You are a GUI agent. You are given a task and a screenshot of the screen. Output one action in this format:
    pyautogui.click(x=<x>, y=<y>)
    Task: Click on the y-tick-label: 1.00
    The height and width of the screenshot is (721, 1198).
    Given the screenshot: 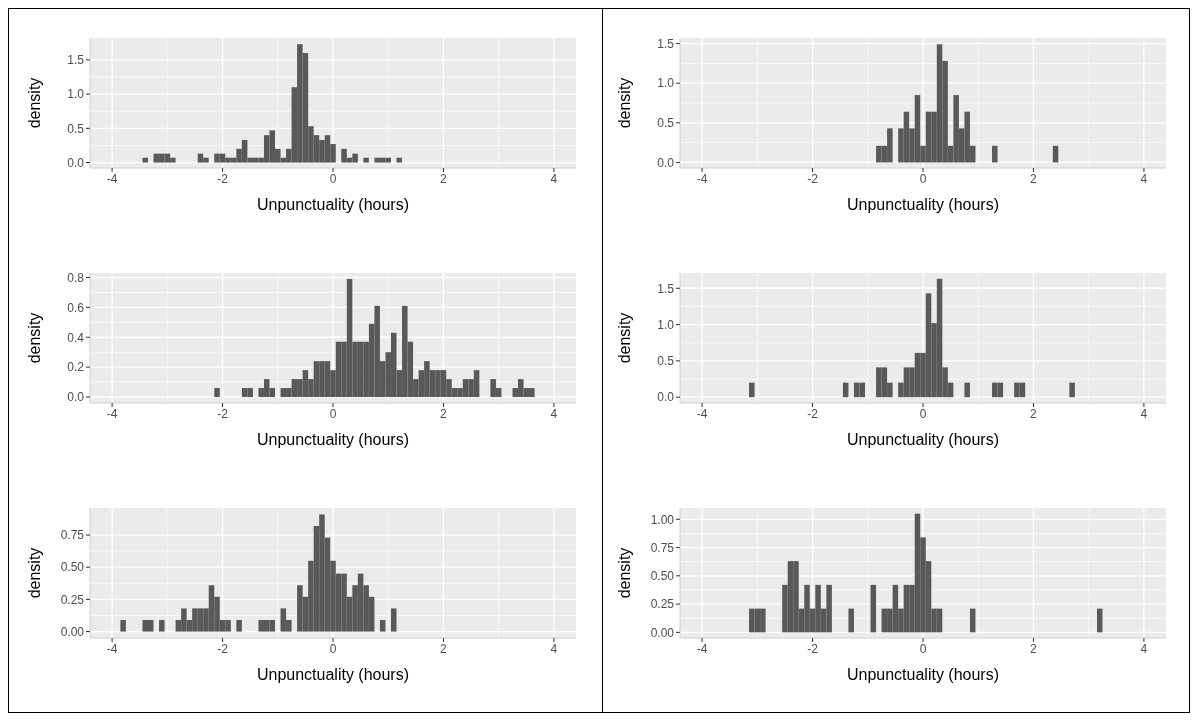 What is the action you would take?
    pyautogui.click(x=662, y=519)
    